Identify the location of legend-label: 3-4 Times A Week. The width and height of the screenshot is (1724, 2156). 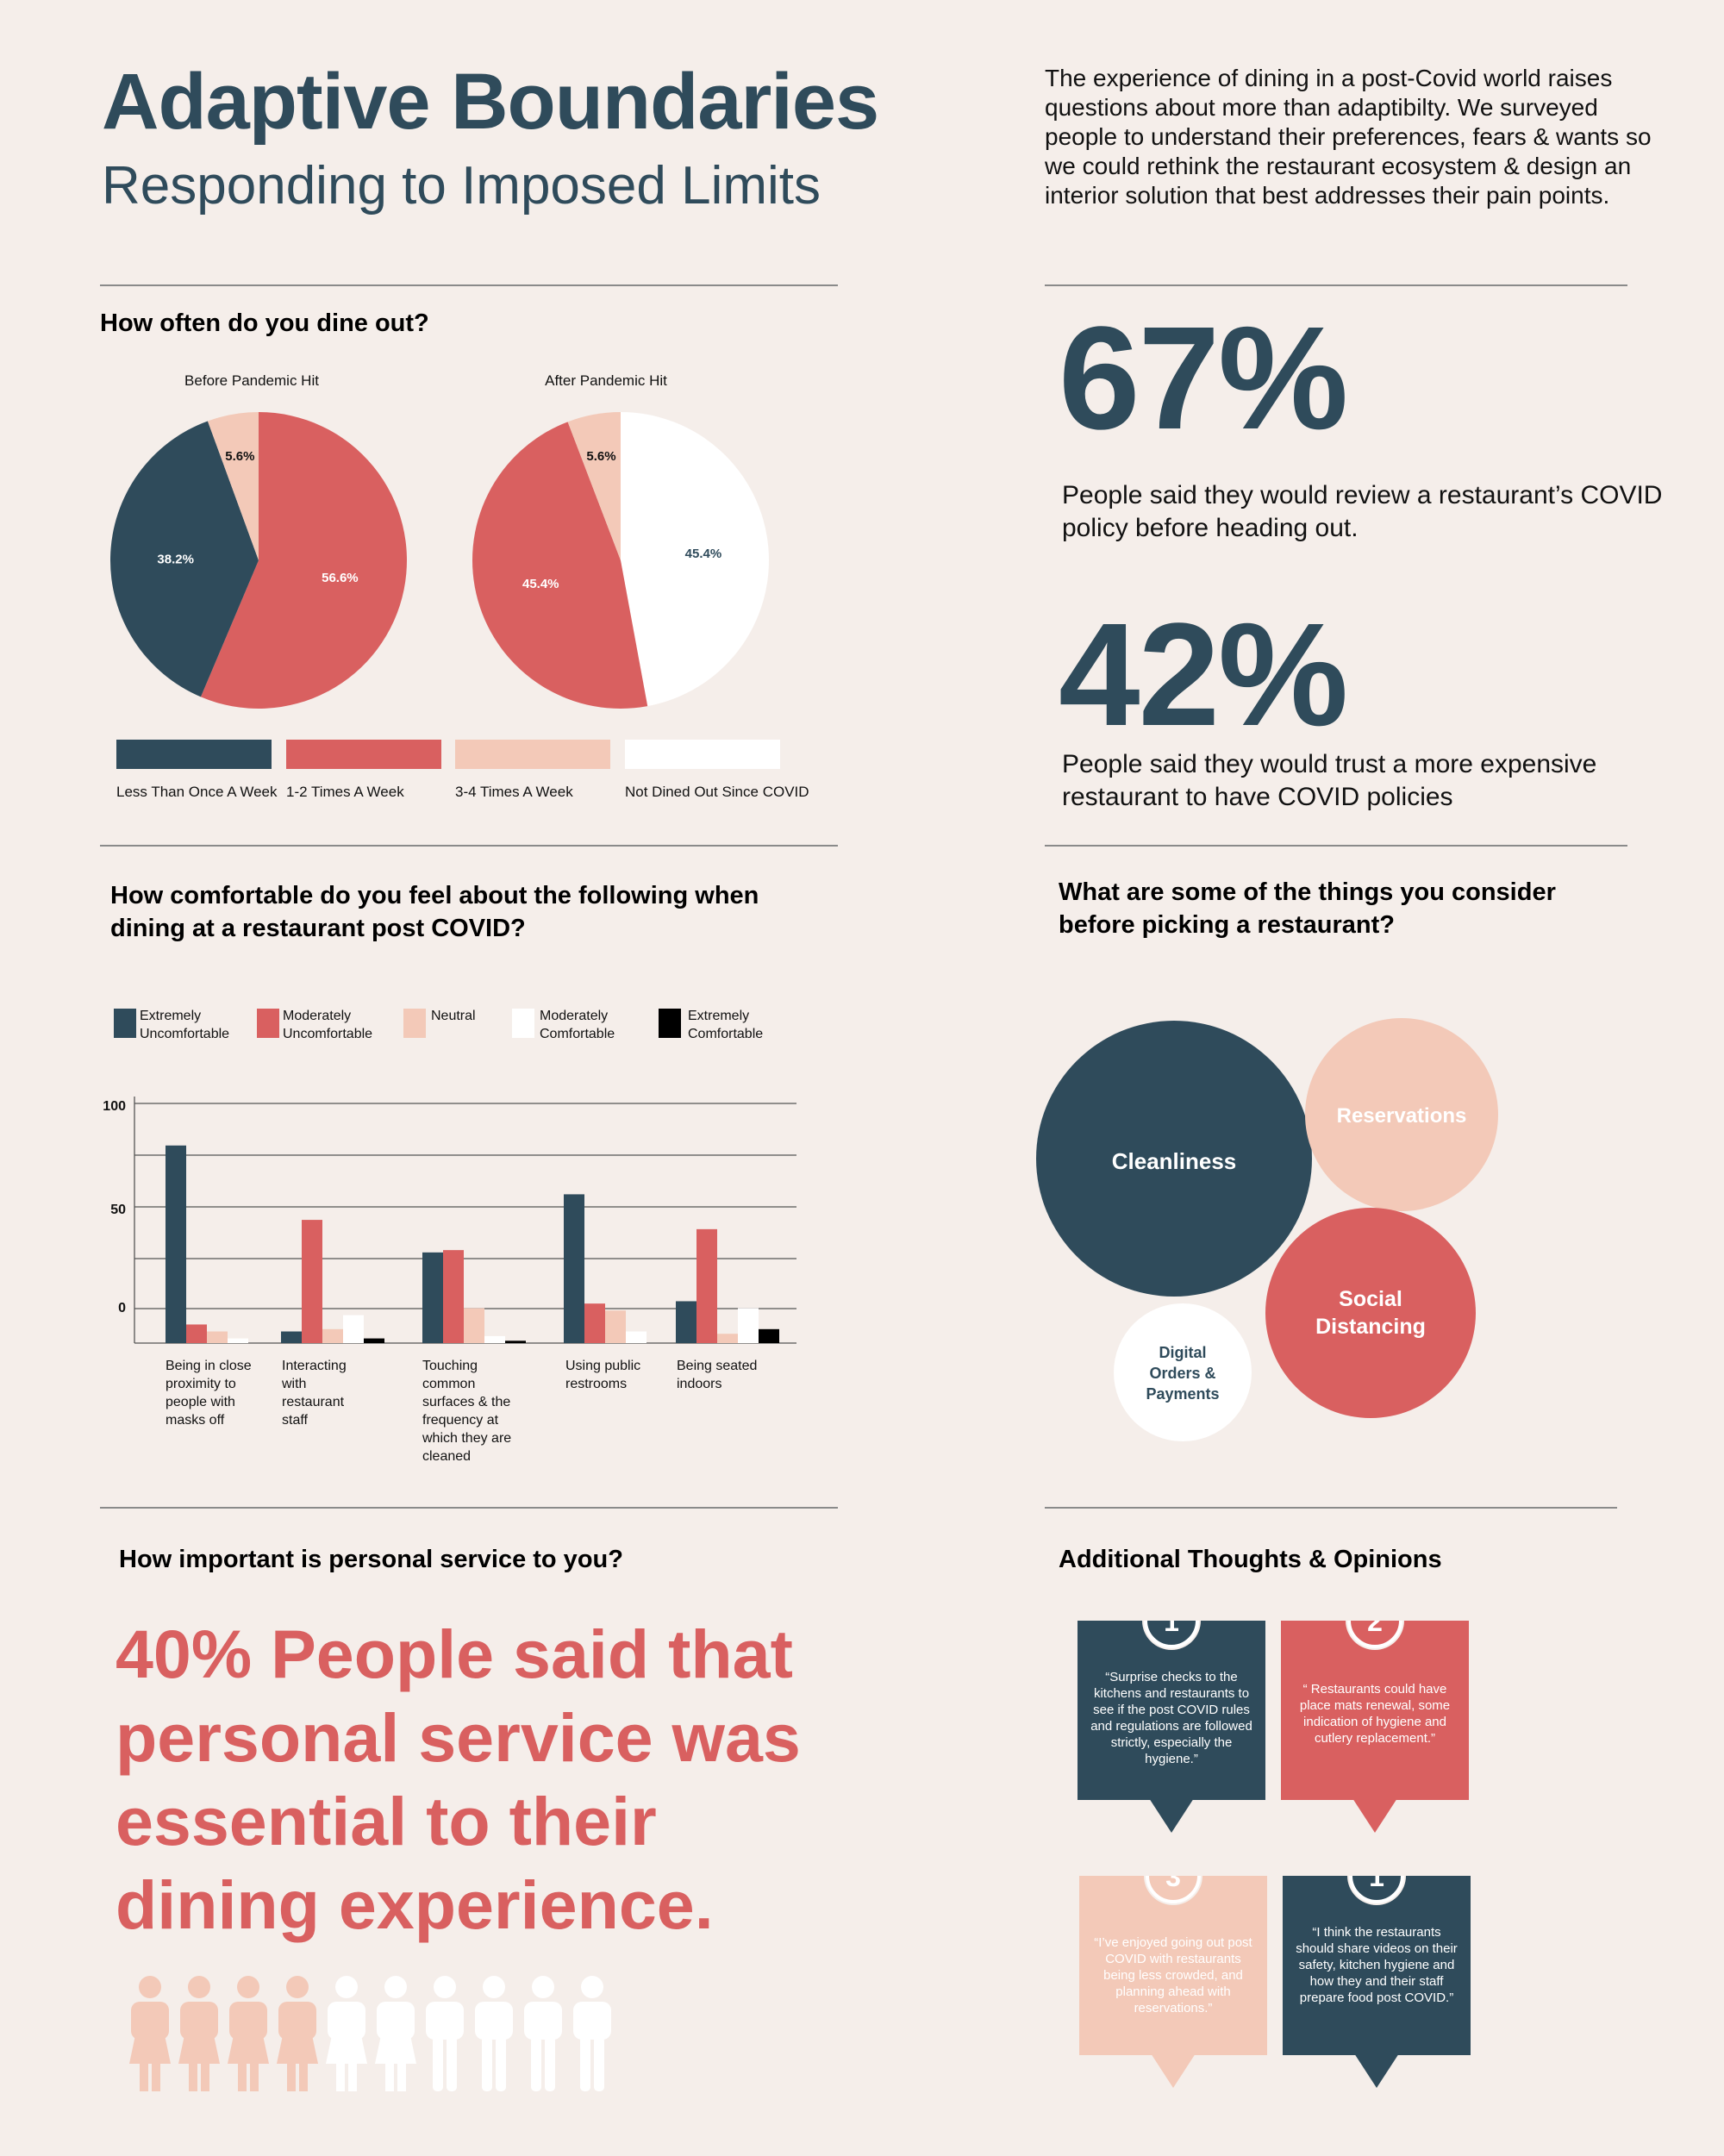
(514, 792).